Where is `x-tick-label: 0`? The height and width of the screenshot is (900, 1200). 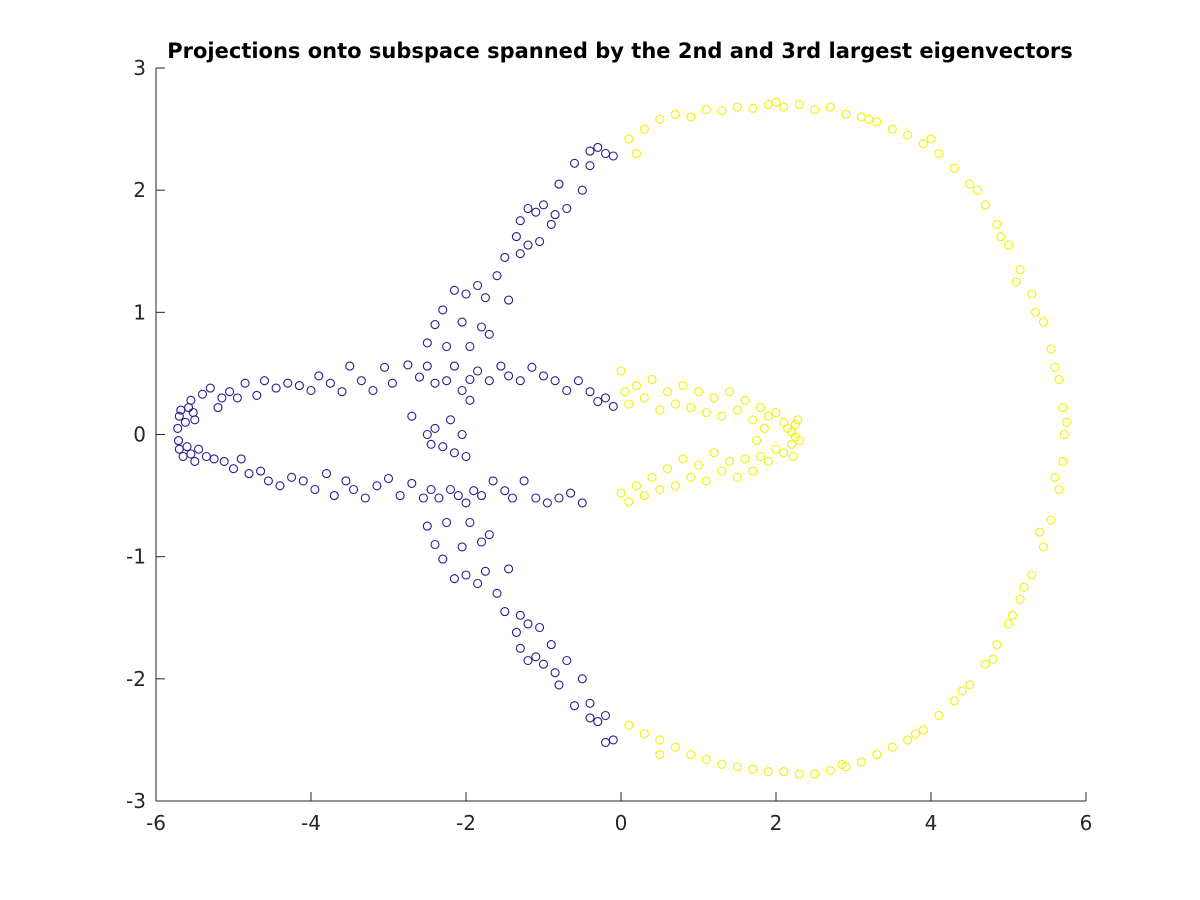 x-tick-label: 0 is located at coordinates (621, 823).